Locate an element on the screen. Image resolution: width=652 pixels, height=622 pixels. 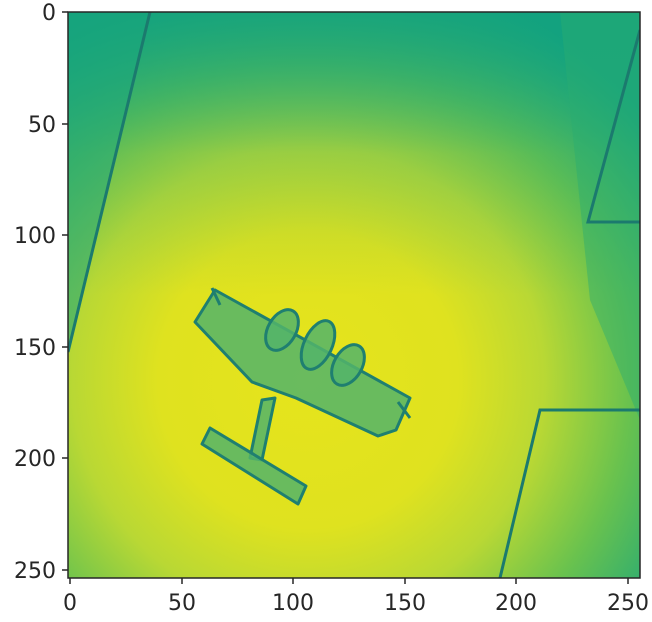
y-tick-label: 100 is located at coordinates (35, 236).